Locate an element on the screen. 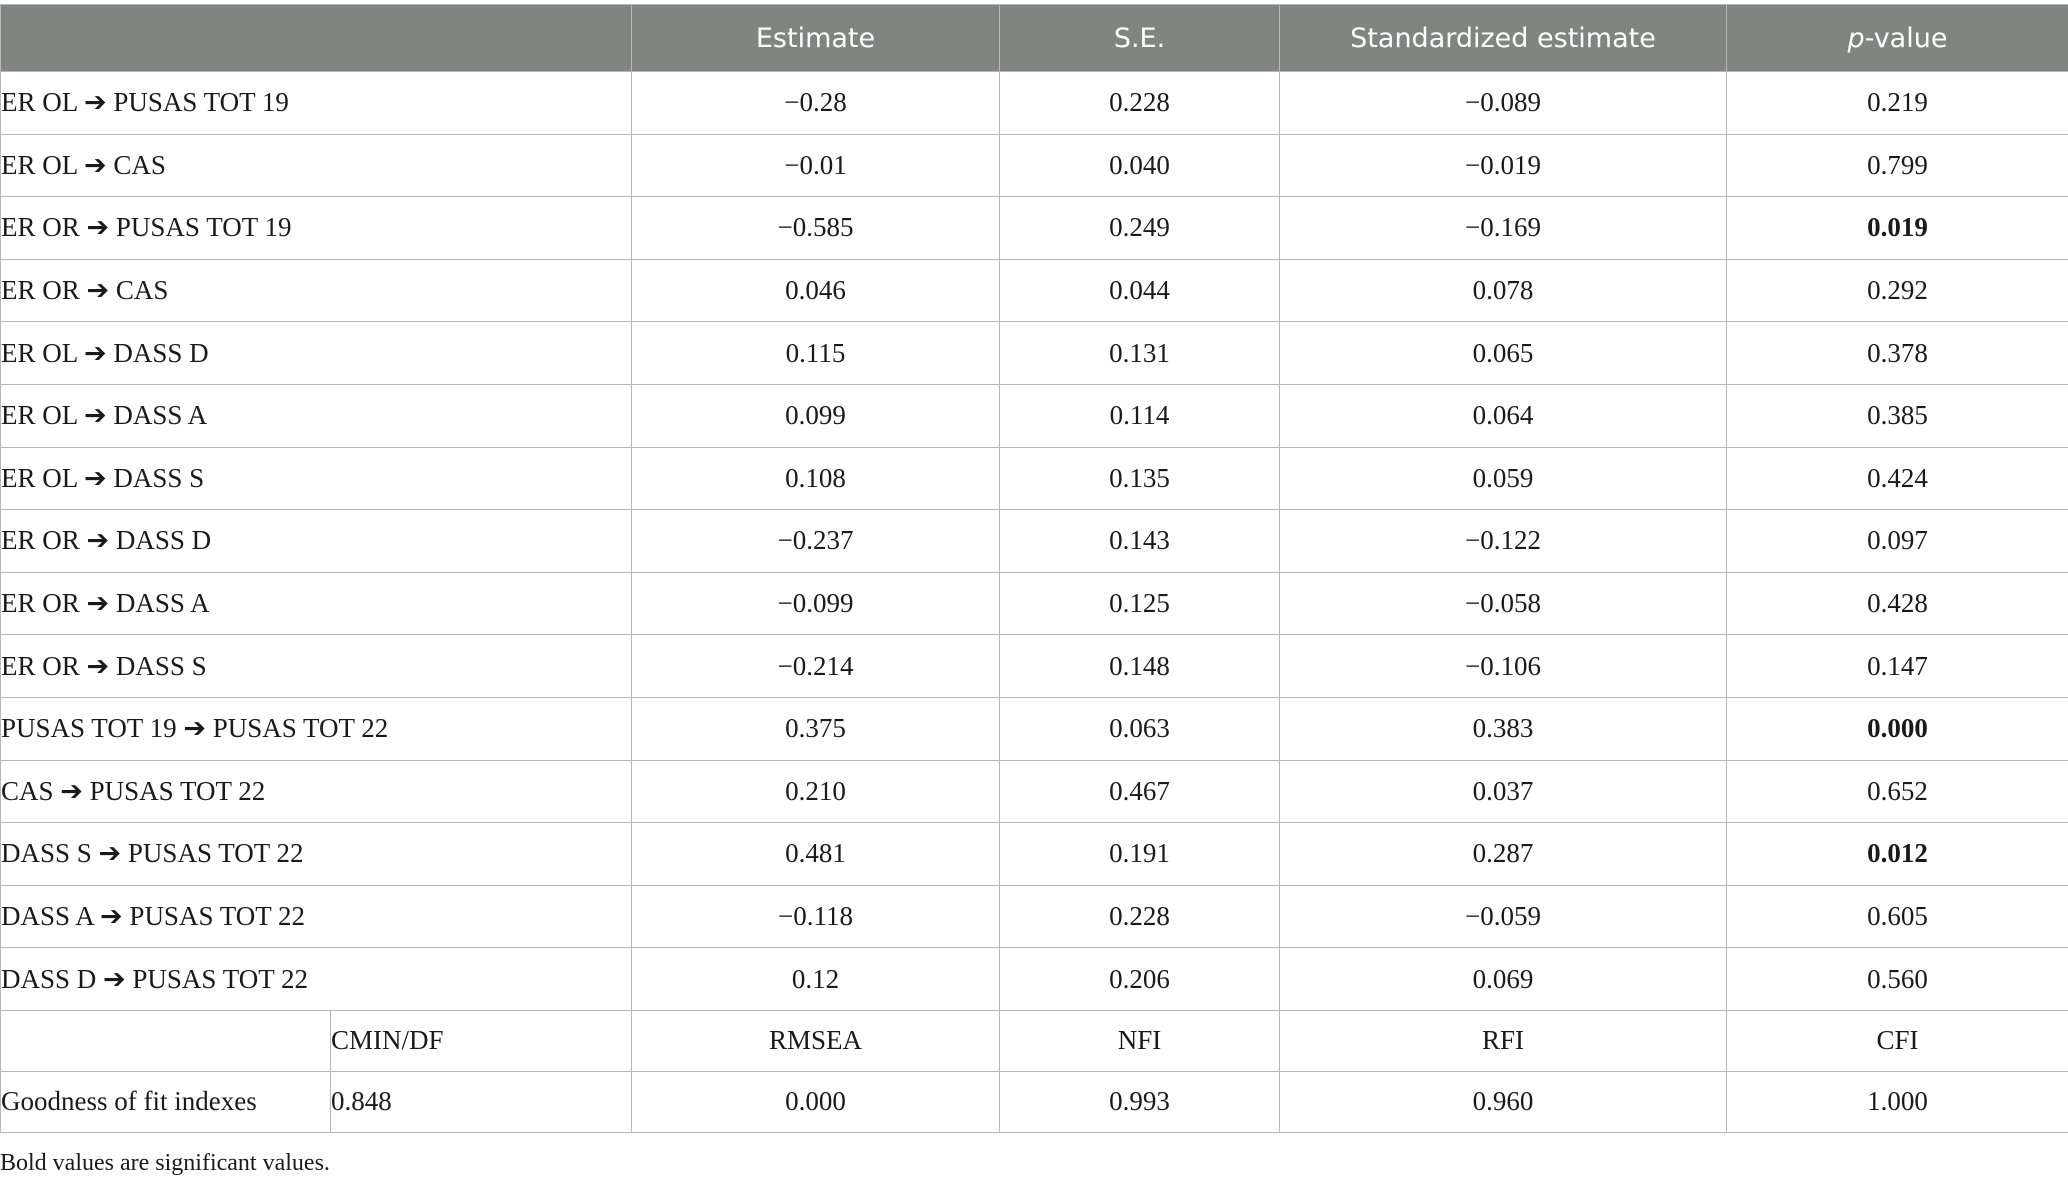 This screenshot has height=1189, width=2068. cell-estimate: −0.28 is located at coordinates (815, 103).